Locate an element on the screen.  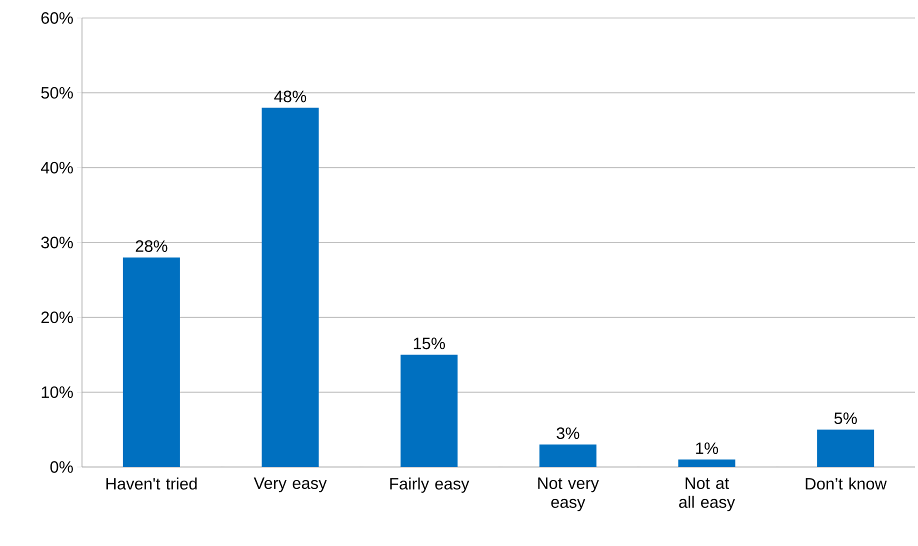
data-label: 5% is located at coordinates (845, 418).